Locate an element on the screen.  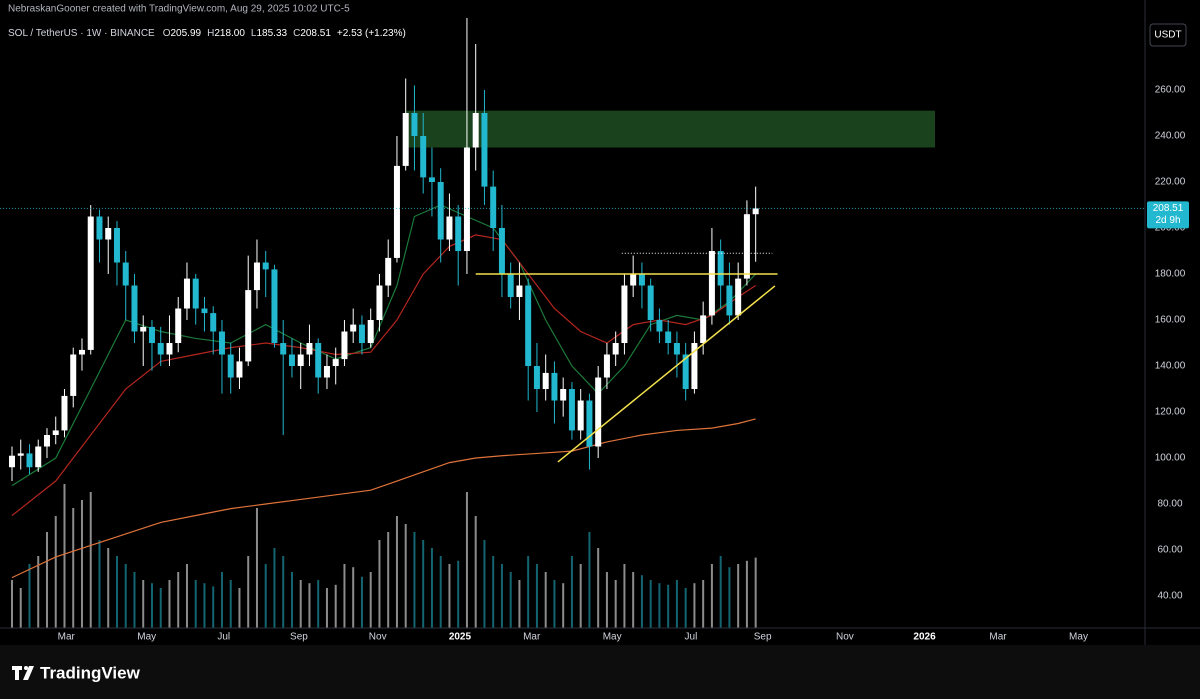
currency: USDT is located at coordinates (1167, 35).